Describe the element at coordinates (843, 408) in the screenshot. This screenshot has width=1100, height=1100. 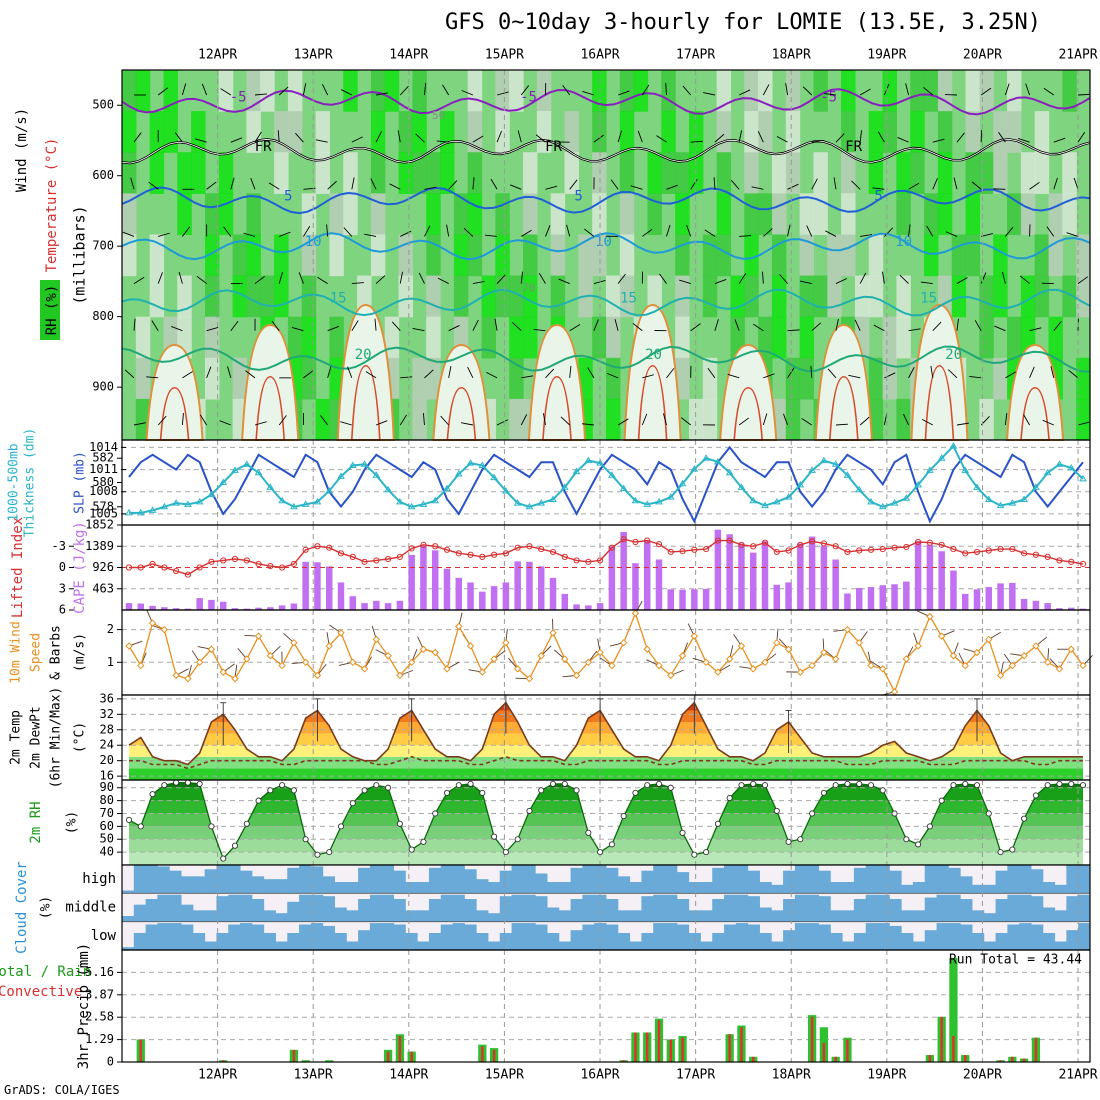
I see `surface-hot-core` at that location.